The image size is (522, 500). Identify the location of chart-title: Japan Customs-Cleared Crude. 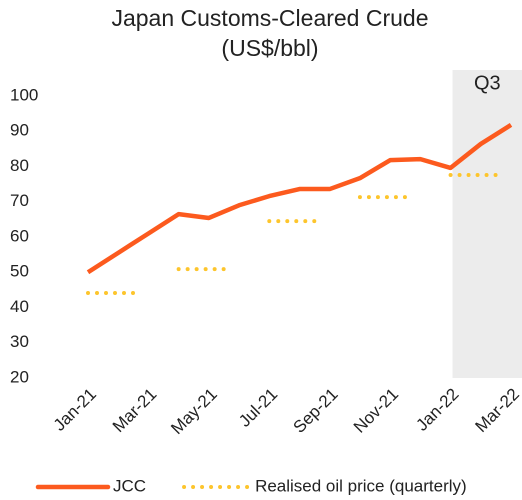
(269, 18).